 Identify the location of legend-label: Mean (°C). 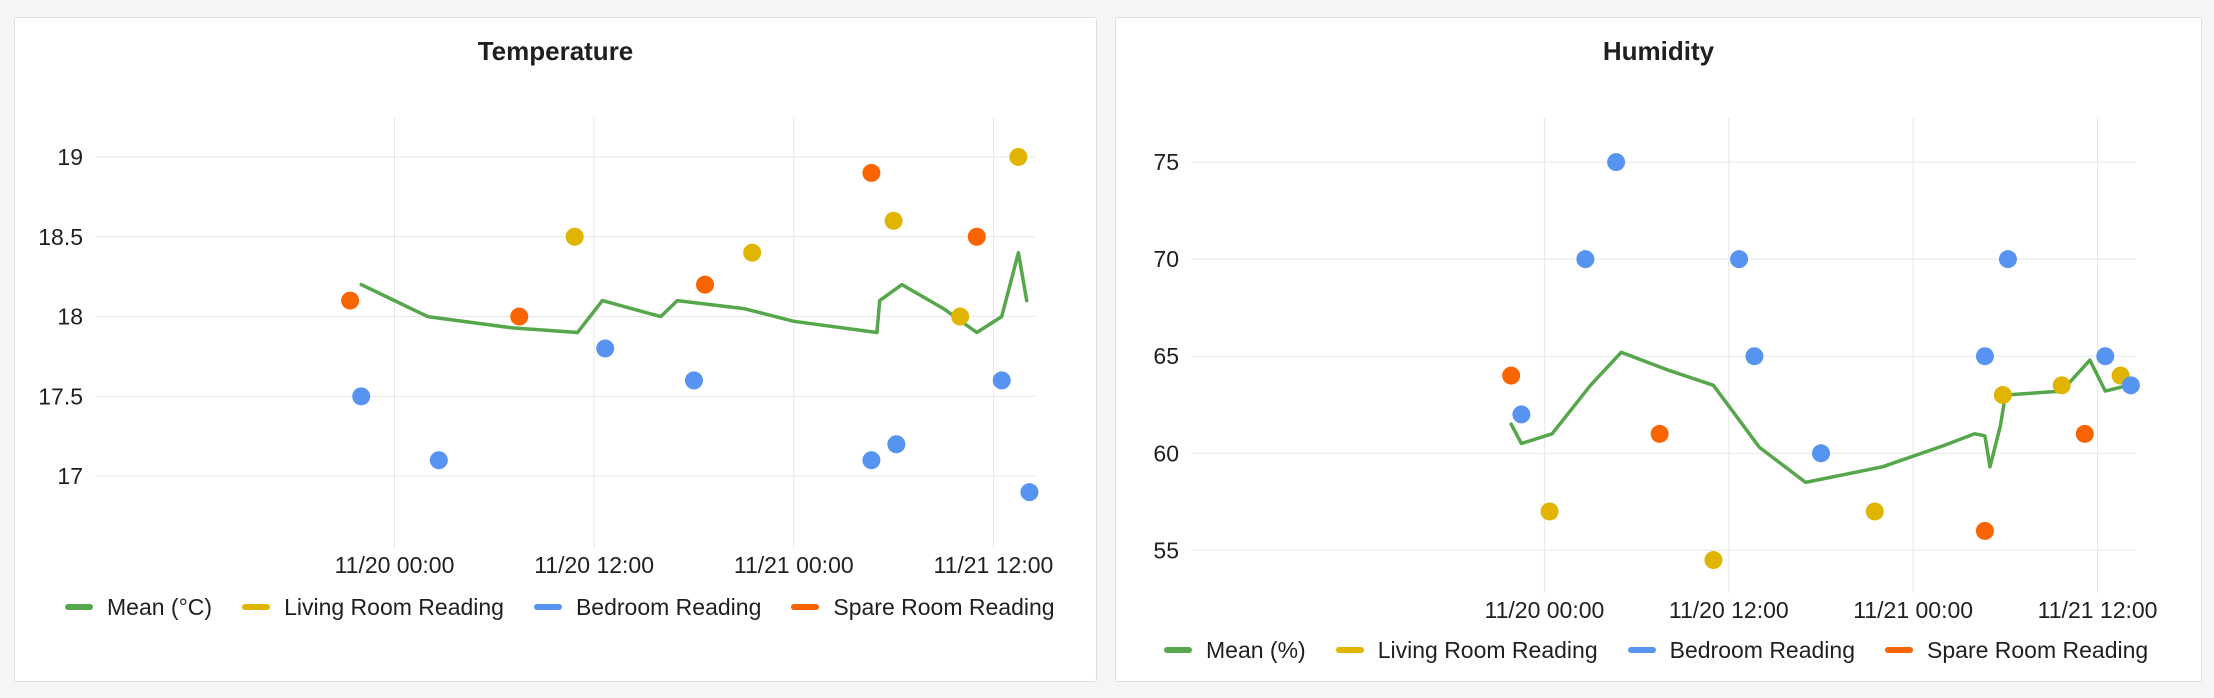
(160, 607).